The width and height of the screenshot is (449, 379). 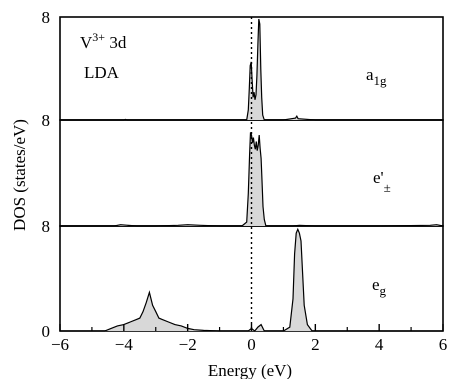 What do you see at coordinates (60, 344) in the screenshot?
I see `x-tick-label: −6` at bounding box center [60, 344].